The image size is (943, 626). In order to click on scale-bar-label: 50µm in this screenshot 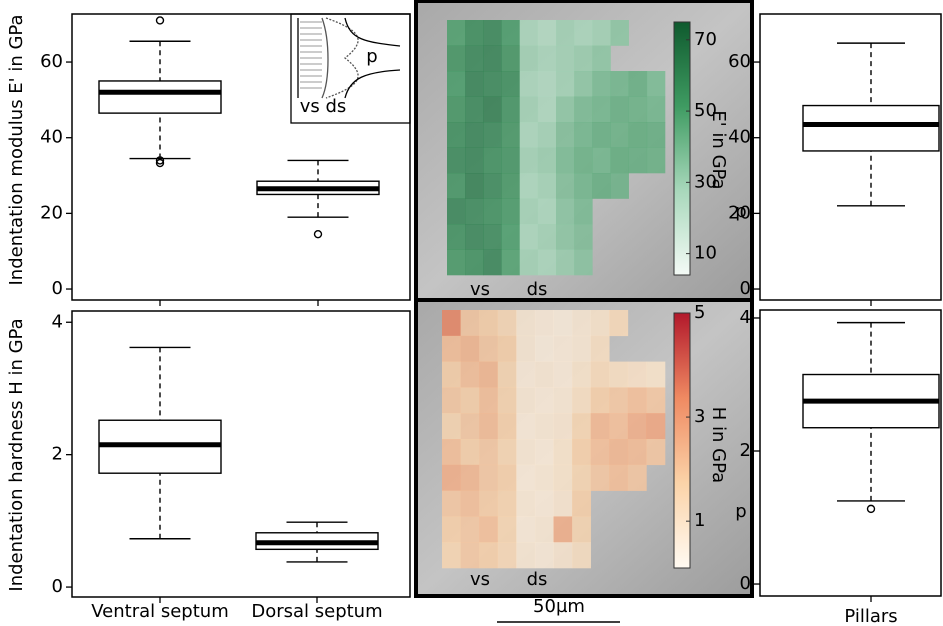, I will do `click(559, 606)`.